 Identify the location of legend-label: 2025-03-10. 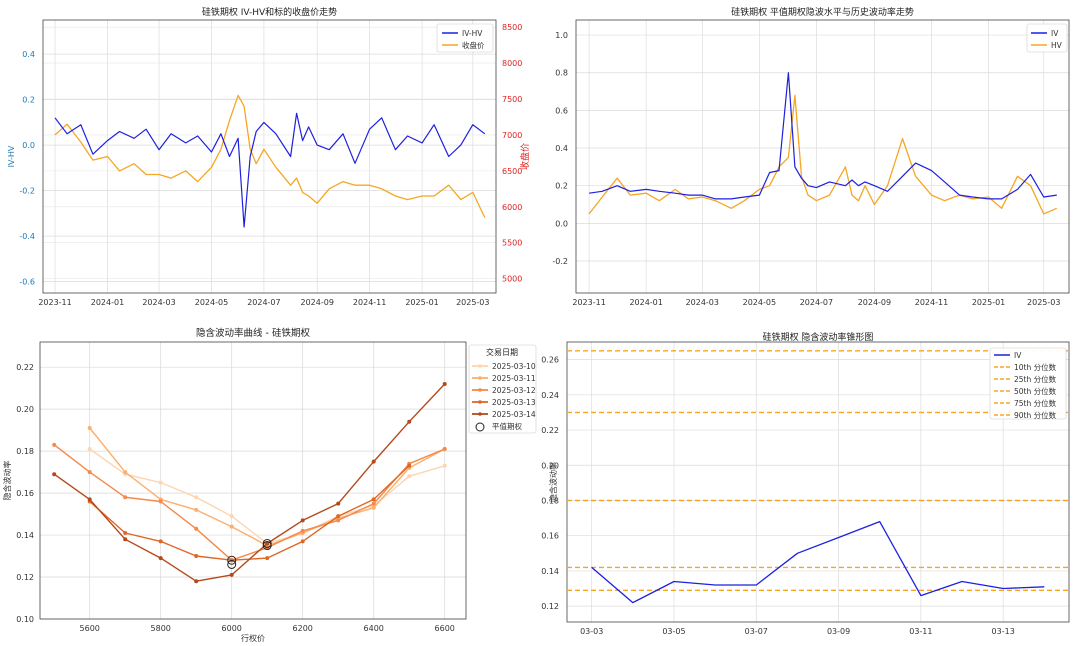
(514, 366).